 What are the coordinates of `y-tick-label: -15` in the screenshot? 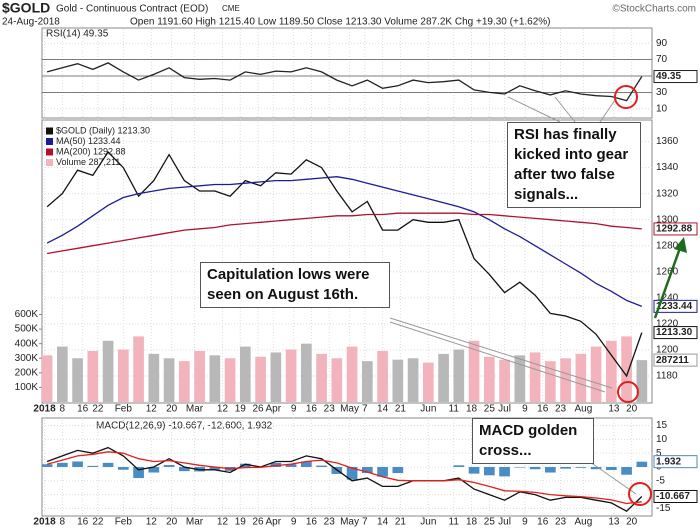 It's located at (663, 508).